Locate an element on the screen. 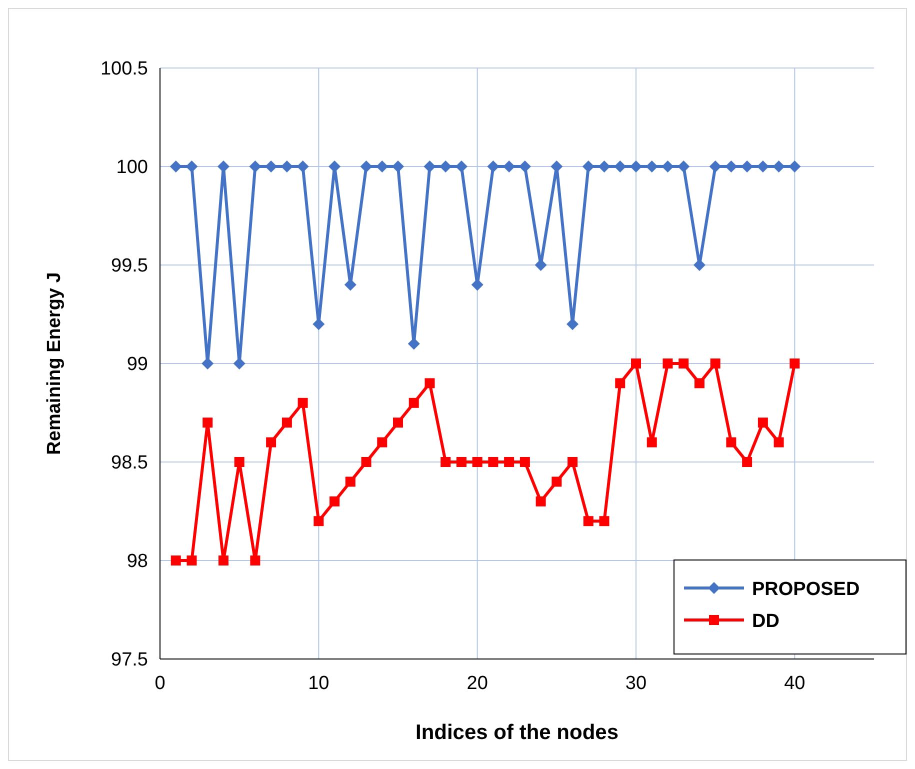 The image size is (915, 769). y-tick-label: 98 is located at coordinates (137, 561).